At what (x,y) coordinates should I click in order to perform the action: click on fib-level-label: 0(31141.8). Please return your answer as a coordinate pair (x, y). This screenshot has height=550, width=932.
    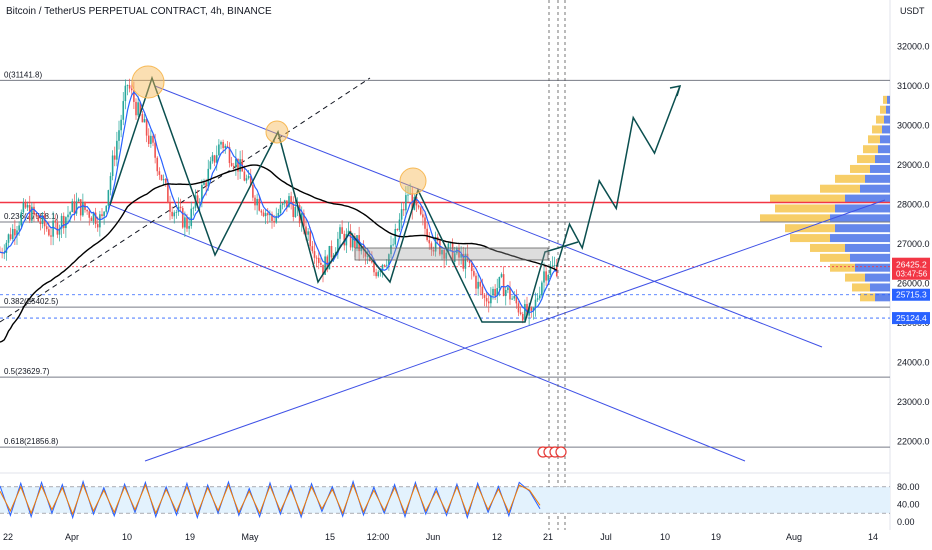
    Looking at the image, I should click on (23, 74).